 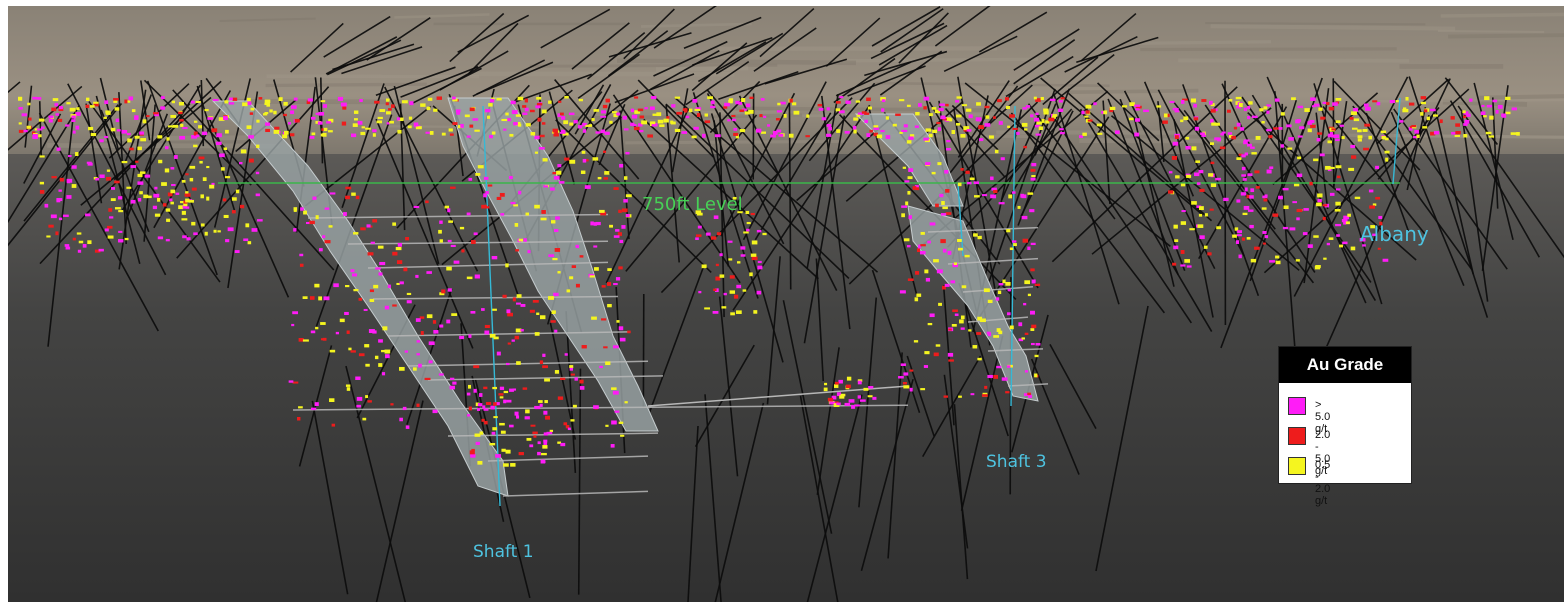 What do you see at coordinates (1394, 234) in the screenshot?
I see `albany-label: Albany` at bounding box center [1394, 234].